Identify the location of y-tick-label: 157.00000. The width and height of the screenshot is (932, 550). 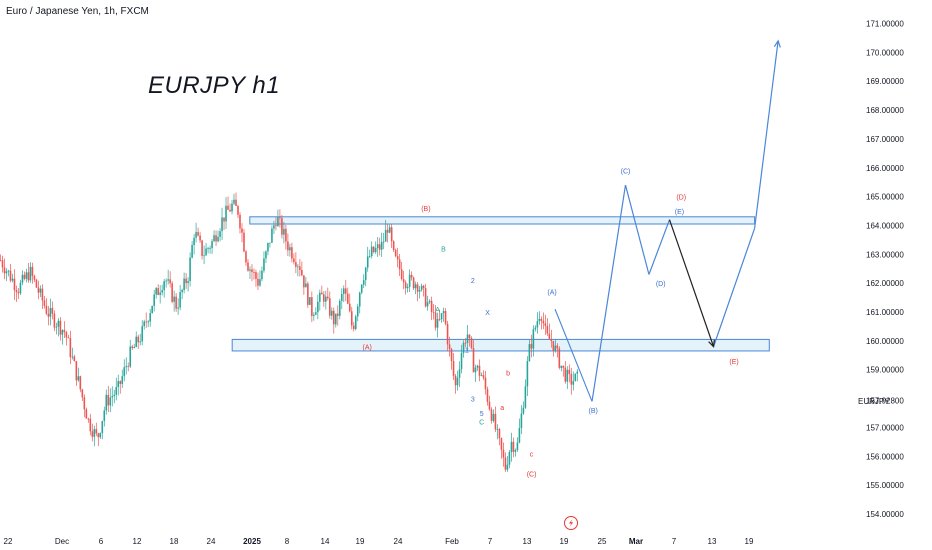
(885, 427).